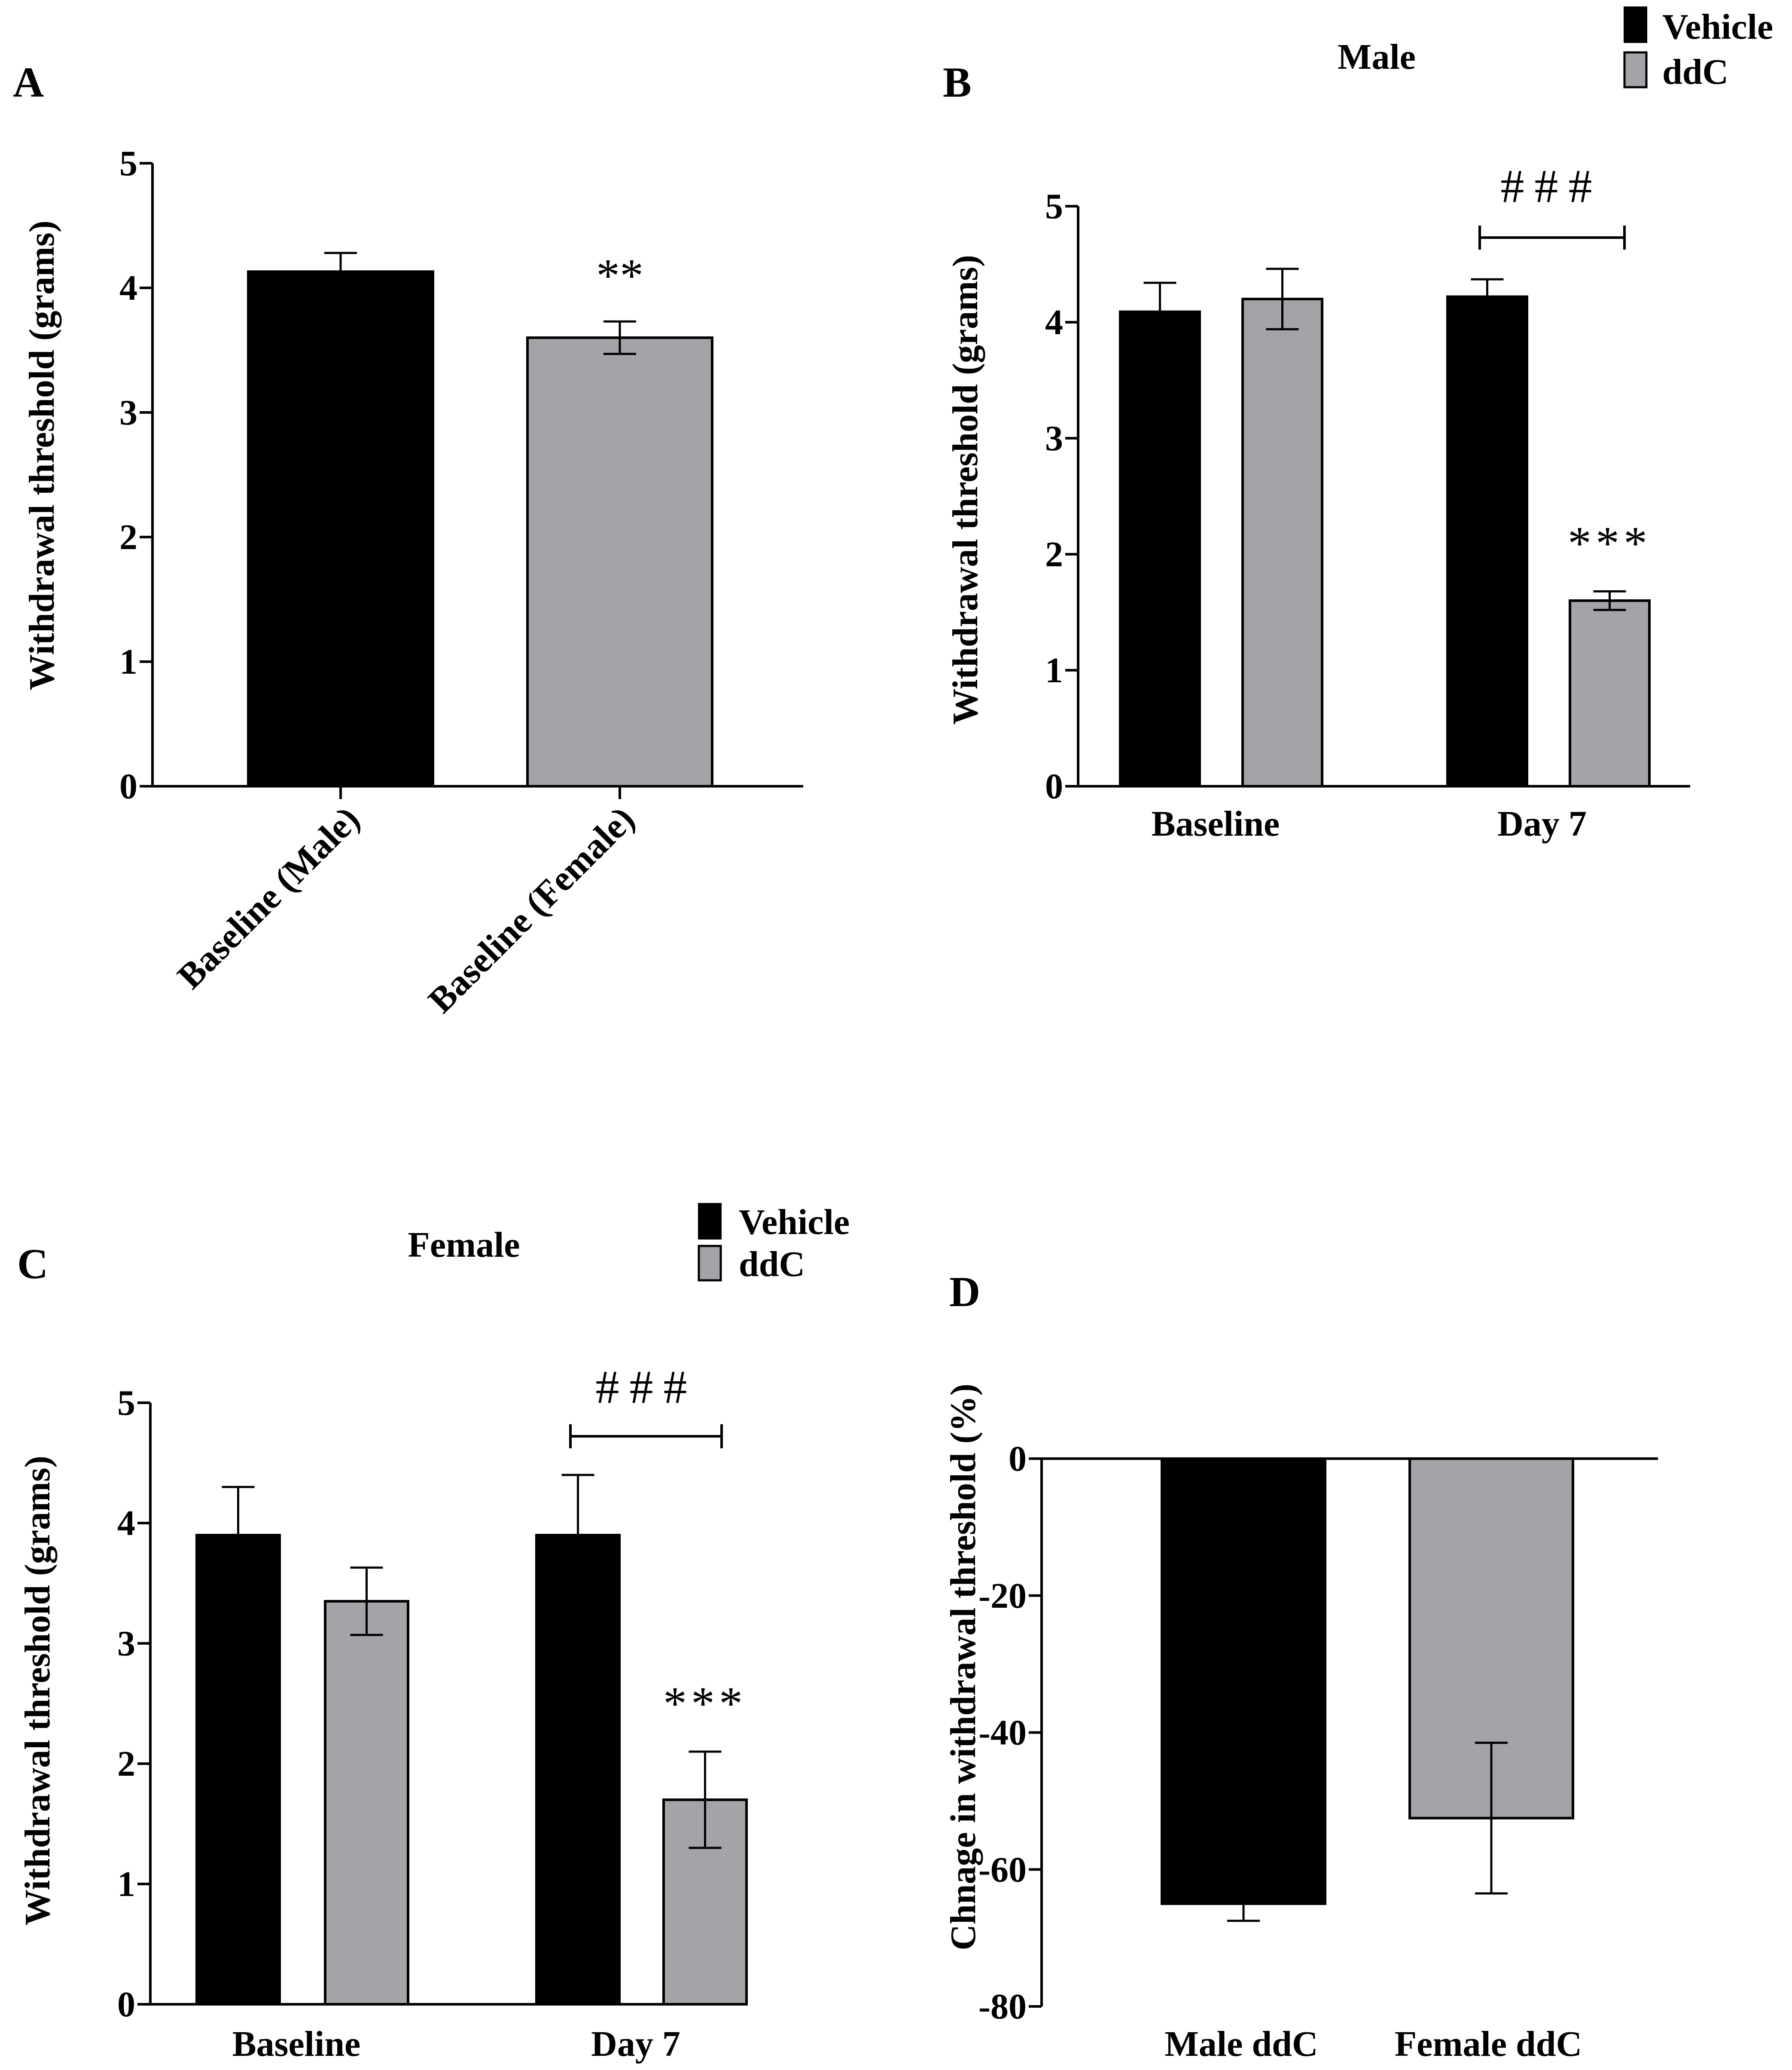  Describe the element at coordinates (1054, 786) in the screenshot. I see `panel-b-y-tick-label: 0` at that location.